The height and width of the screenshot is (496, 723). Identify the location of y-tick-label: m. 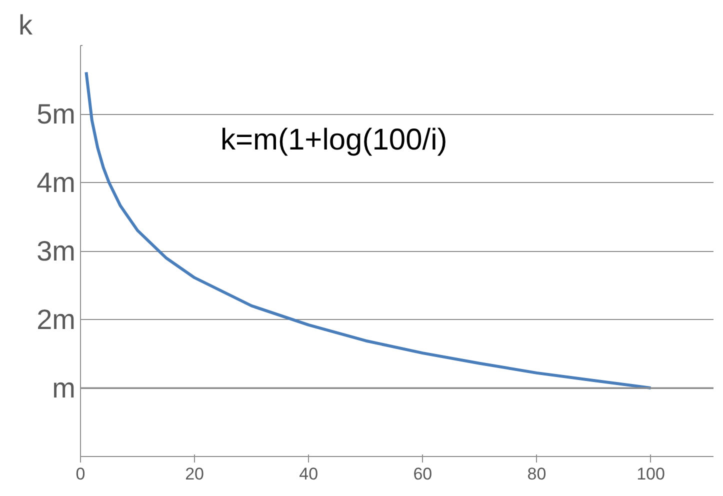
(64, 388).